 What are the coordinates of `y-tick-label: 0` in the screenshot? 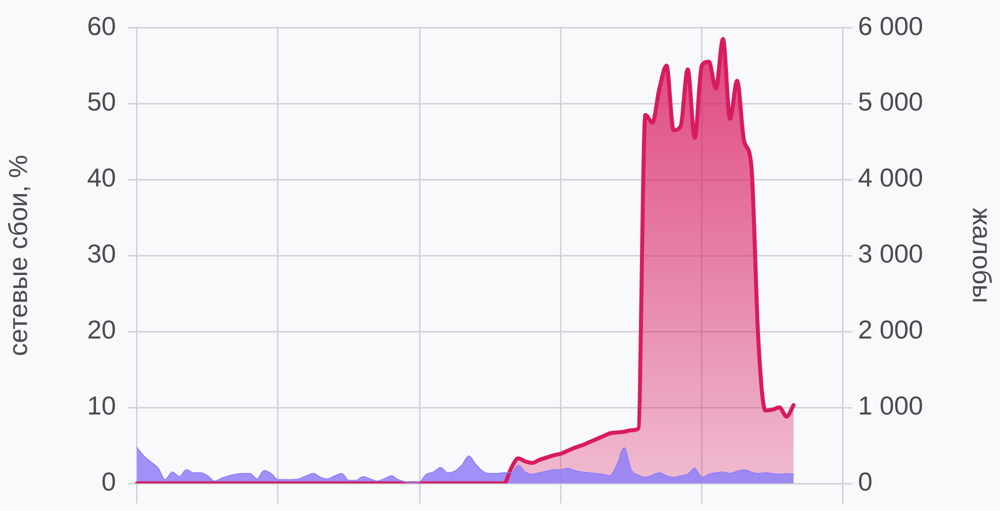 It's located at (109, 481).